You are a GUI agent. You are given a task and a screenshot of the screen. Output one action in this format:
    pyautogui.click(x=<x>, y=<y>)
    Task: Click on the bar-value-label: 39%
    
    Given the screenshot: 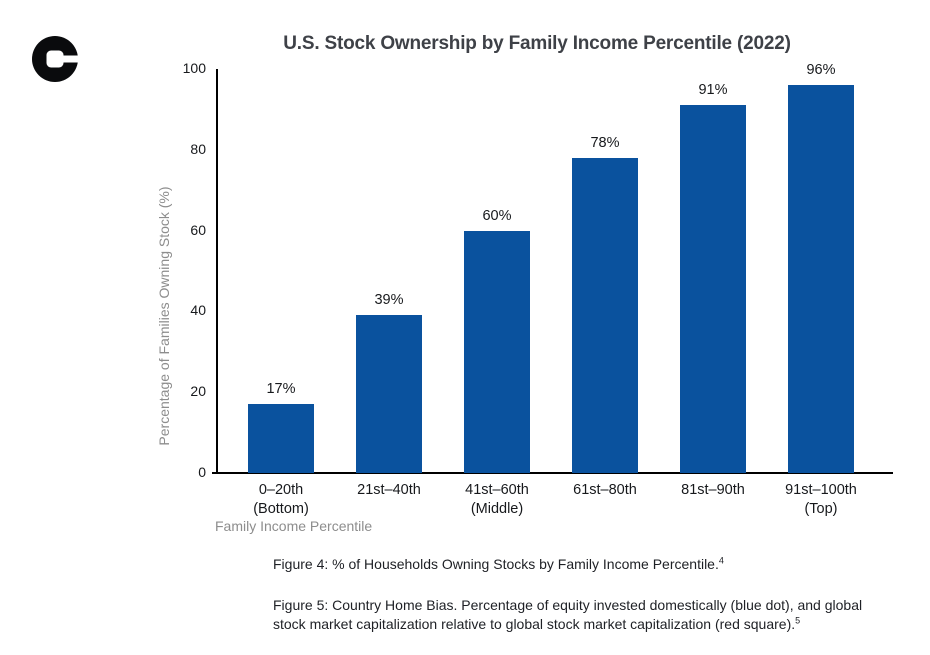 What is the action you would take?
    pyautogui.click(x=389, y=300)
    